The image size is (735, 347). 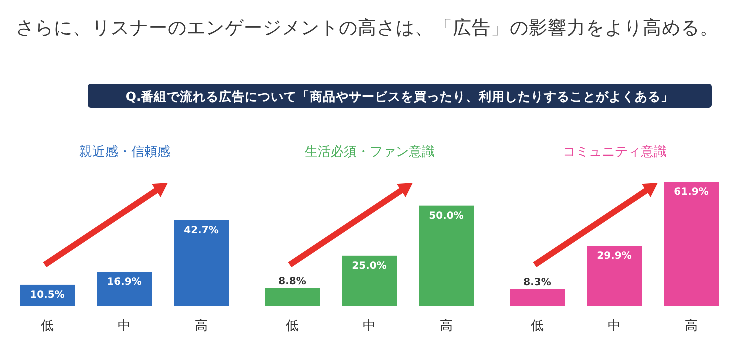 I want to click on text: コミュニティ意識, so click(x=615, y=152).